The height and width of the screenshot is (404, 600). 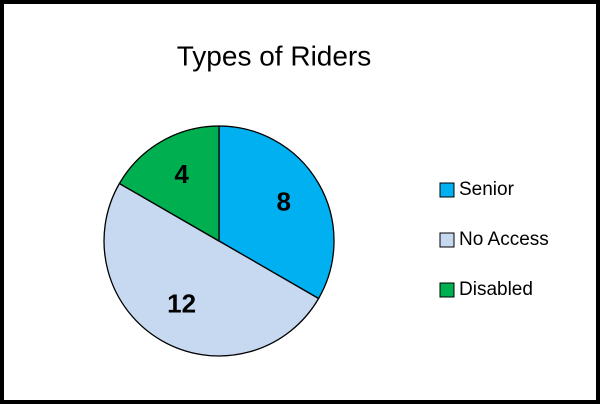 I want to click on legend-label: No Access, so click(x=504, y=239).